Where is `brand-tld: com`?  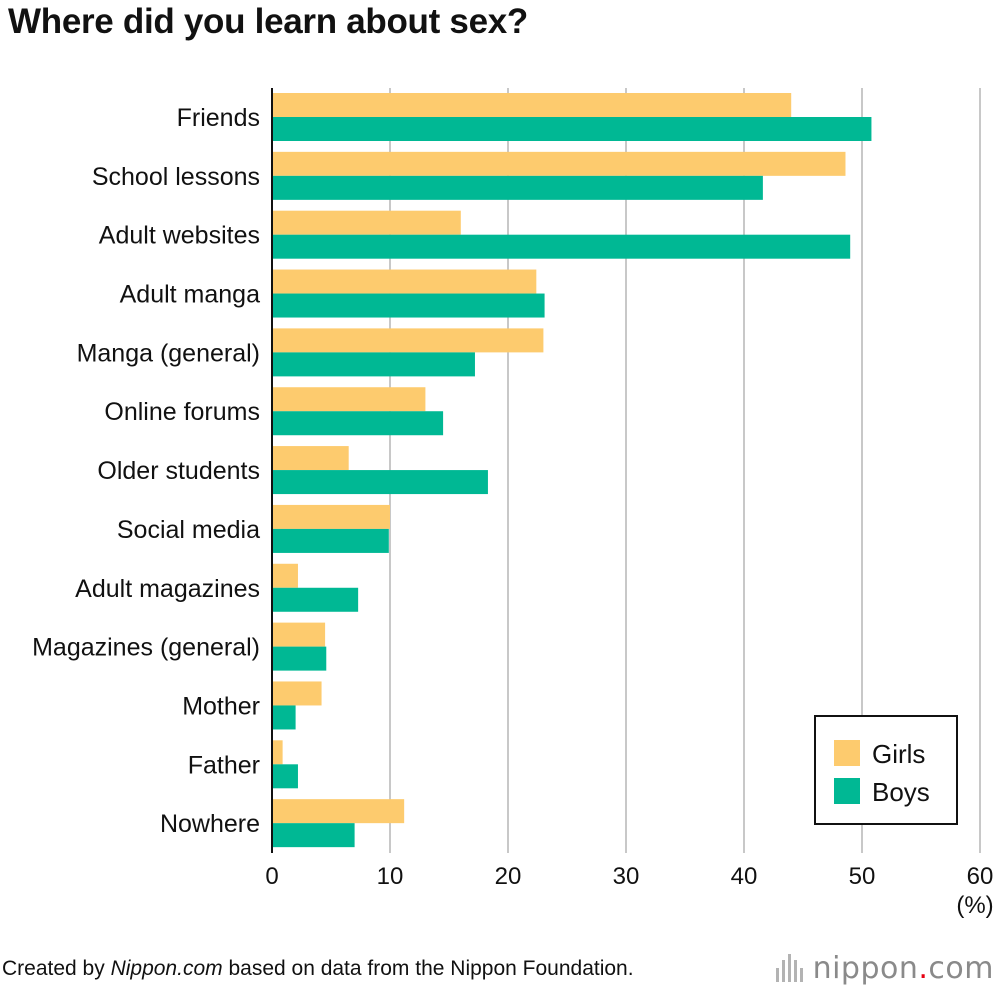 brand-tld: com is located at coordinates (961, 968).